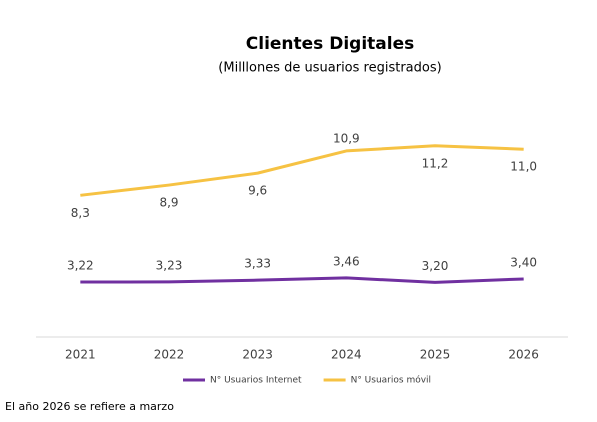 The height and width of the screenshot is (422, 597). What do you see at coordinates (435, 163) in the screenshot?
I see `data-label: 11,2` at bounding box center [435, 163].